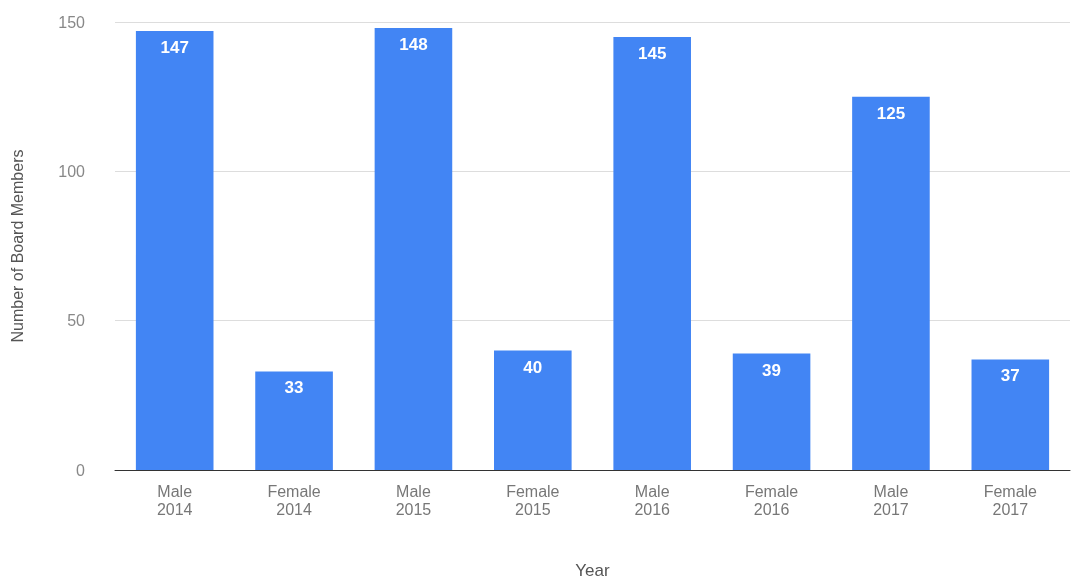  I want to click on x-tick-label: Female 2017, so click(1010, 500).